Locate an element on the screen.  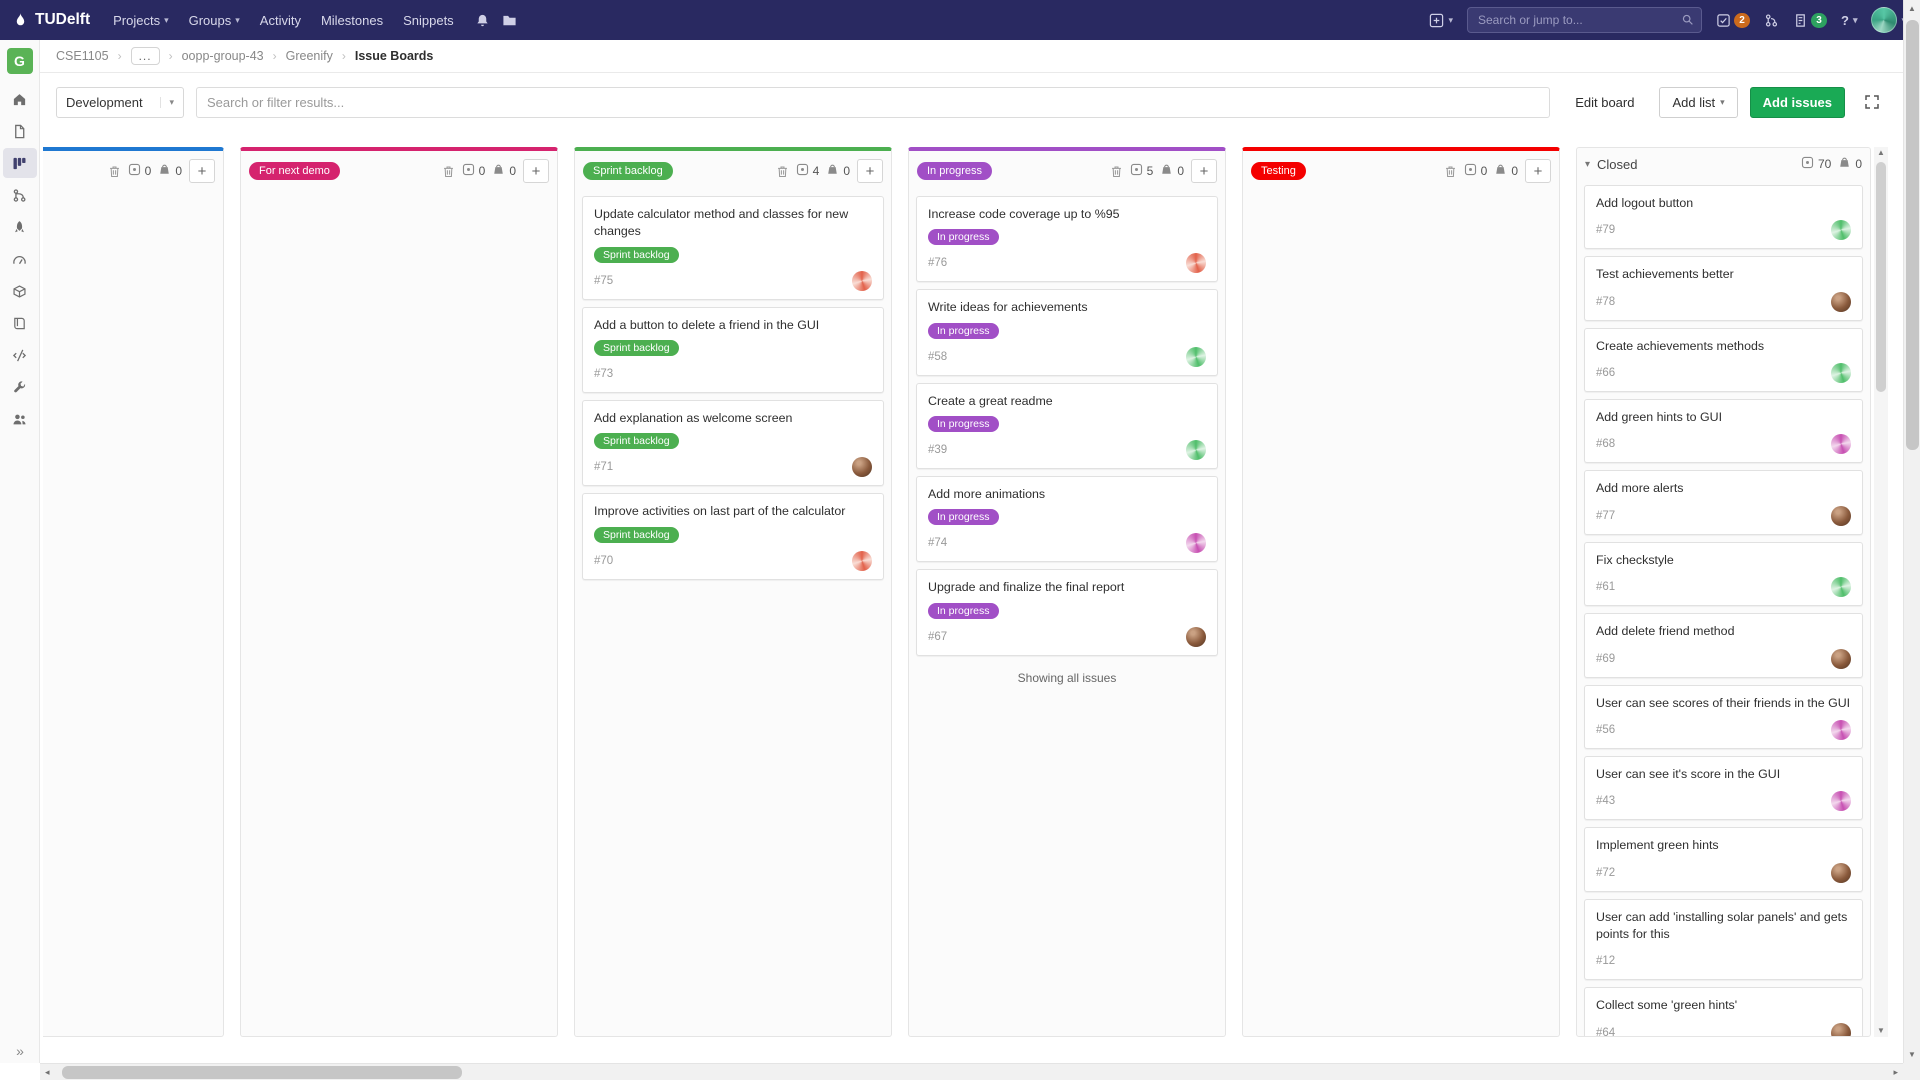
todos-shortcut-button: 3 is located at coordinates (1810, 20).